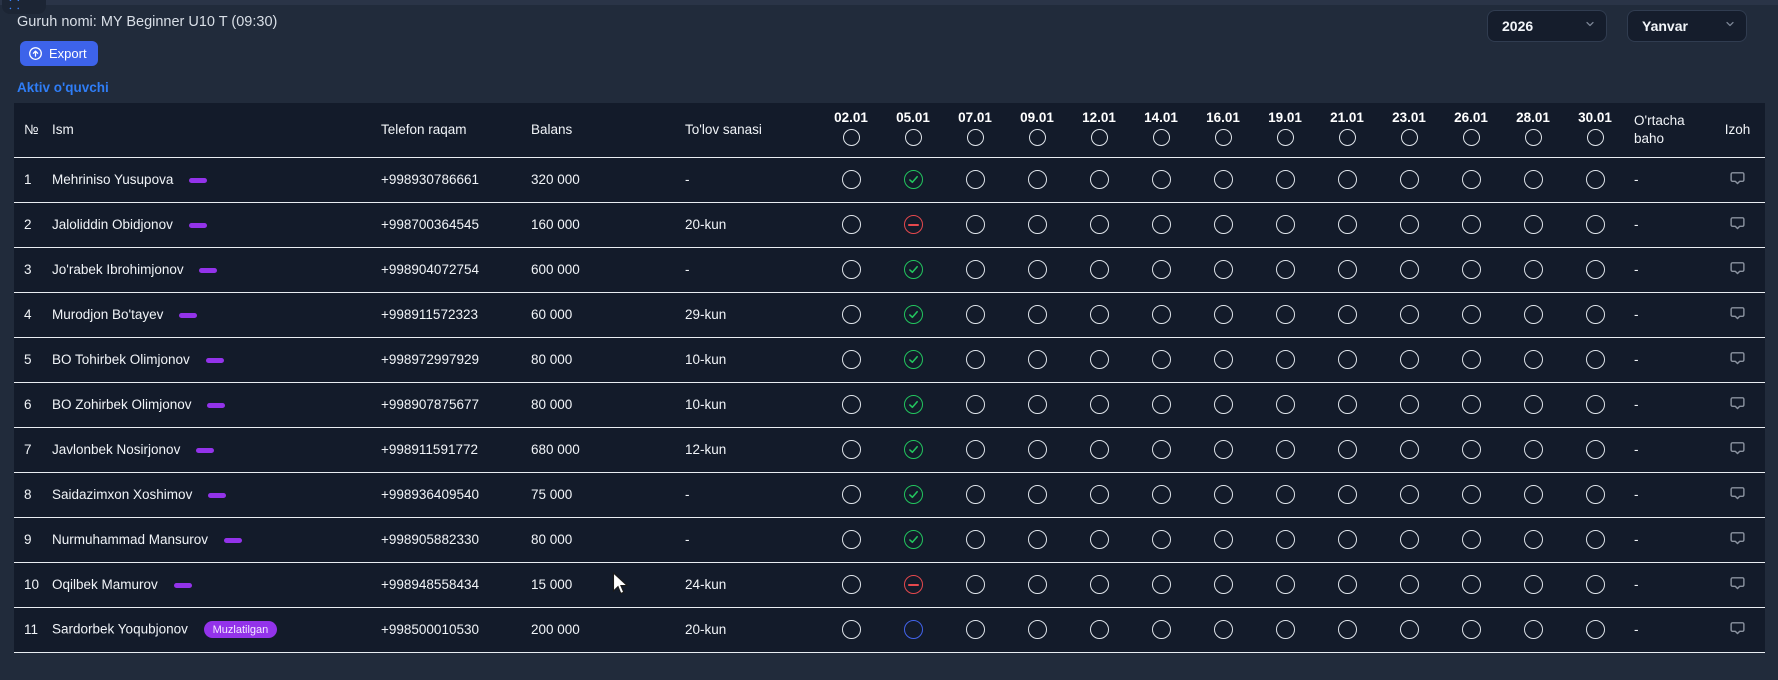 The height and width of the screenshot is (680, 1778). I want to click on attendance-frozen-icon, so click(913, 629).